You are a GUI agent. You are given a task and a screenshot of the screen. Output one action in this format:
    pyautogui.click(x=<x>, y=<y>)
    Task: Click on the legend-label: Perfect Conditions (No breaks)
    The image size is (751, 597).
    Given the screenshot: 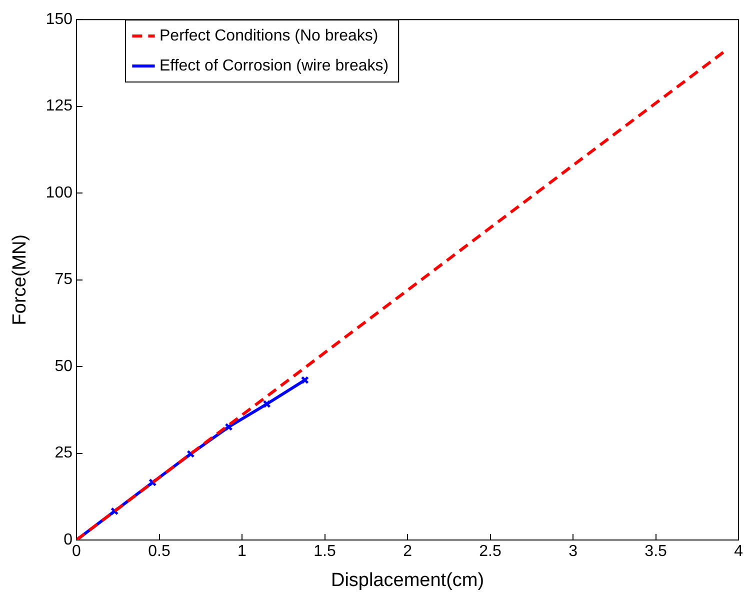 What is the action you would take?
    pyautogui.click(x=268, y=35)
    